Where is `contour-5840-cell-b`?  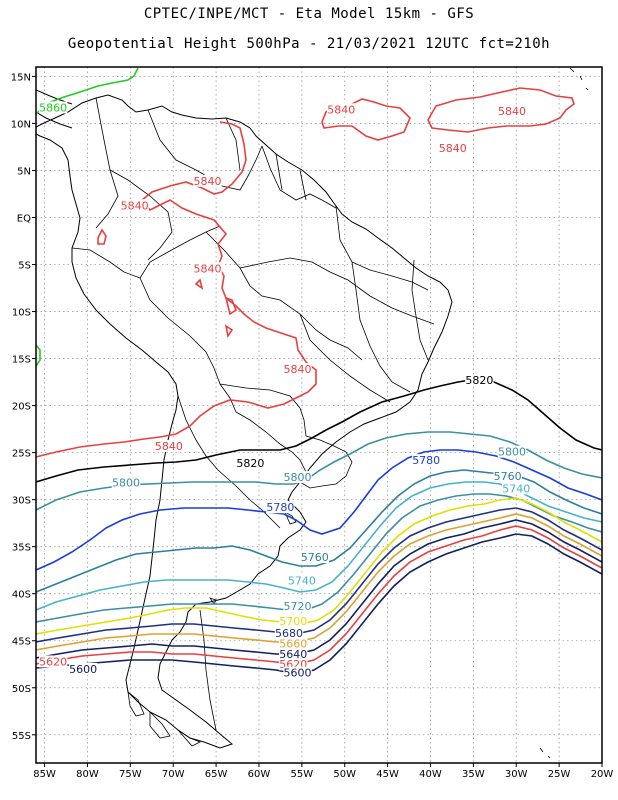
contour-5840-cell-b is located at coordinates (501, 110).